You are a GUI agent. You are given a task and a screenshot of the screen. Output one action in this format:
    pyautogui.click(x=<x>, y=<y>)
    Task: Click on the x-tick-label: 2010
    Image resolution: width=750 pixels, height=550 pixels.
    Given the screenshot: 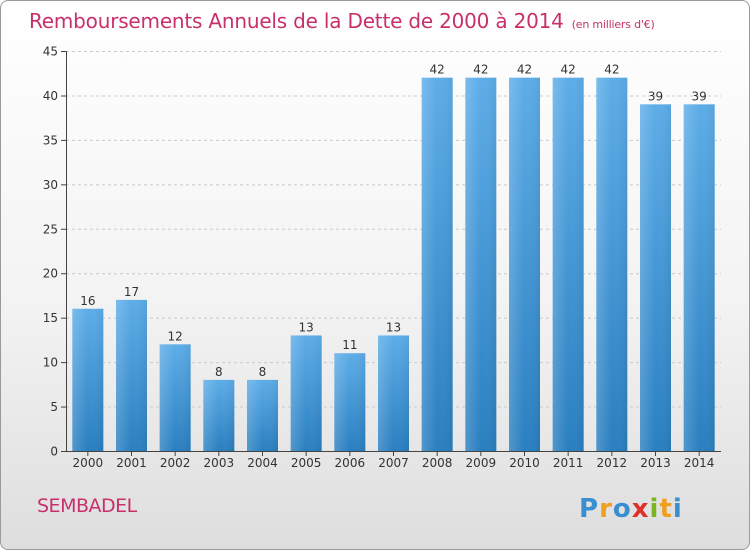 What is the action you would take?
    pyautogui.click(x=524, y=463)
    